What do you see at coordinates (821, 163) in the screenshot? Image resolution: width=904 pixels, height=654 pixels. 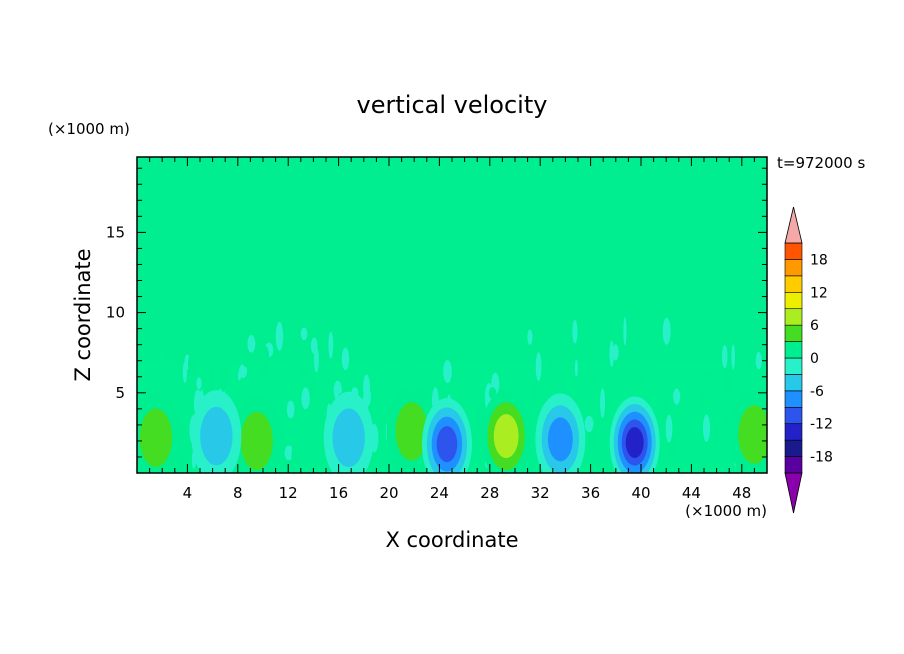 I see `time-label: t=972000 s` at bounding box center [821, 163].